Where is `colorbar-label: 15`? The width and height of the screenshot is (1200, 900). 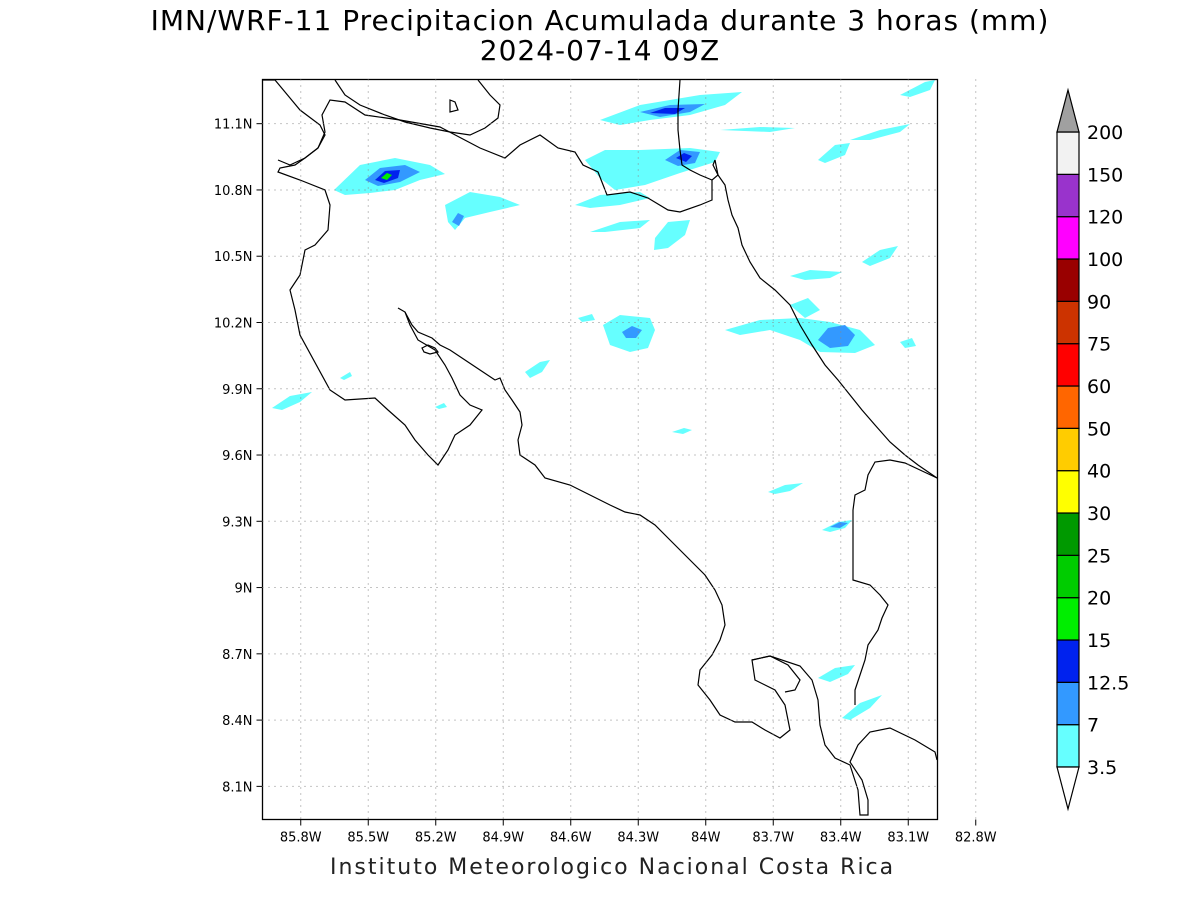
colorbar-label: 15 is located at coordinates (1099, 641).